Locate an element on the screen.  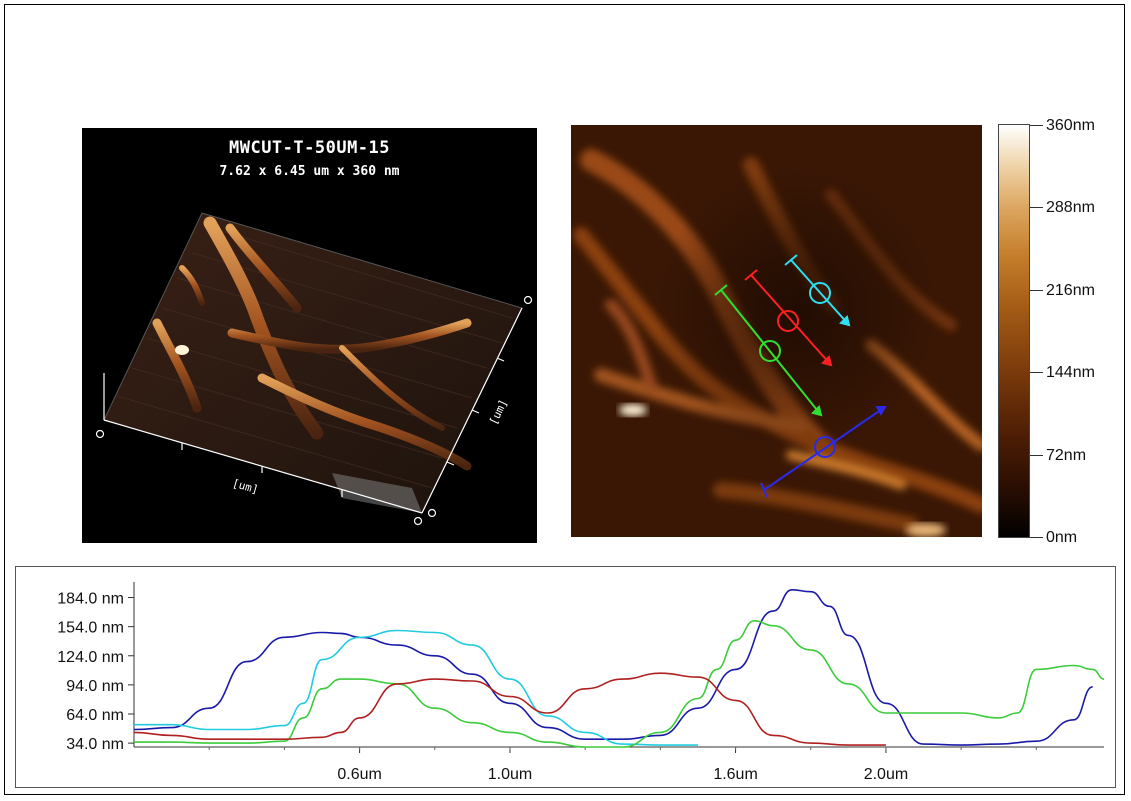
height-colorbar is located at coordinates (1014, 331).